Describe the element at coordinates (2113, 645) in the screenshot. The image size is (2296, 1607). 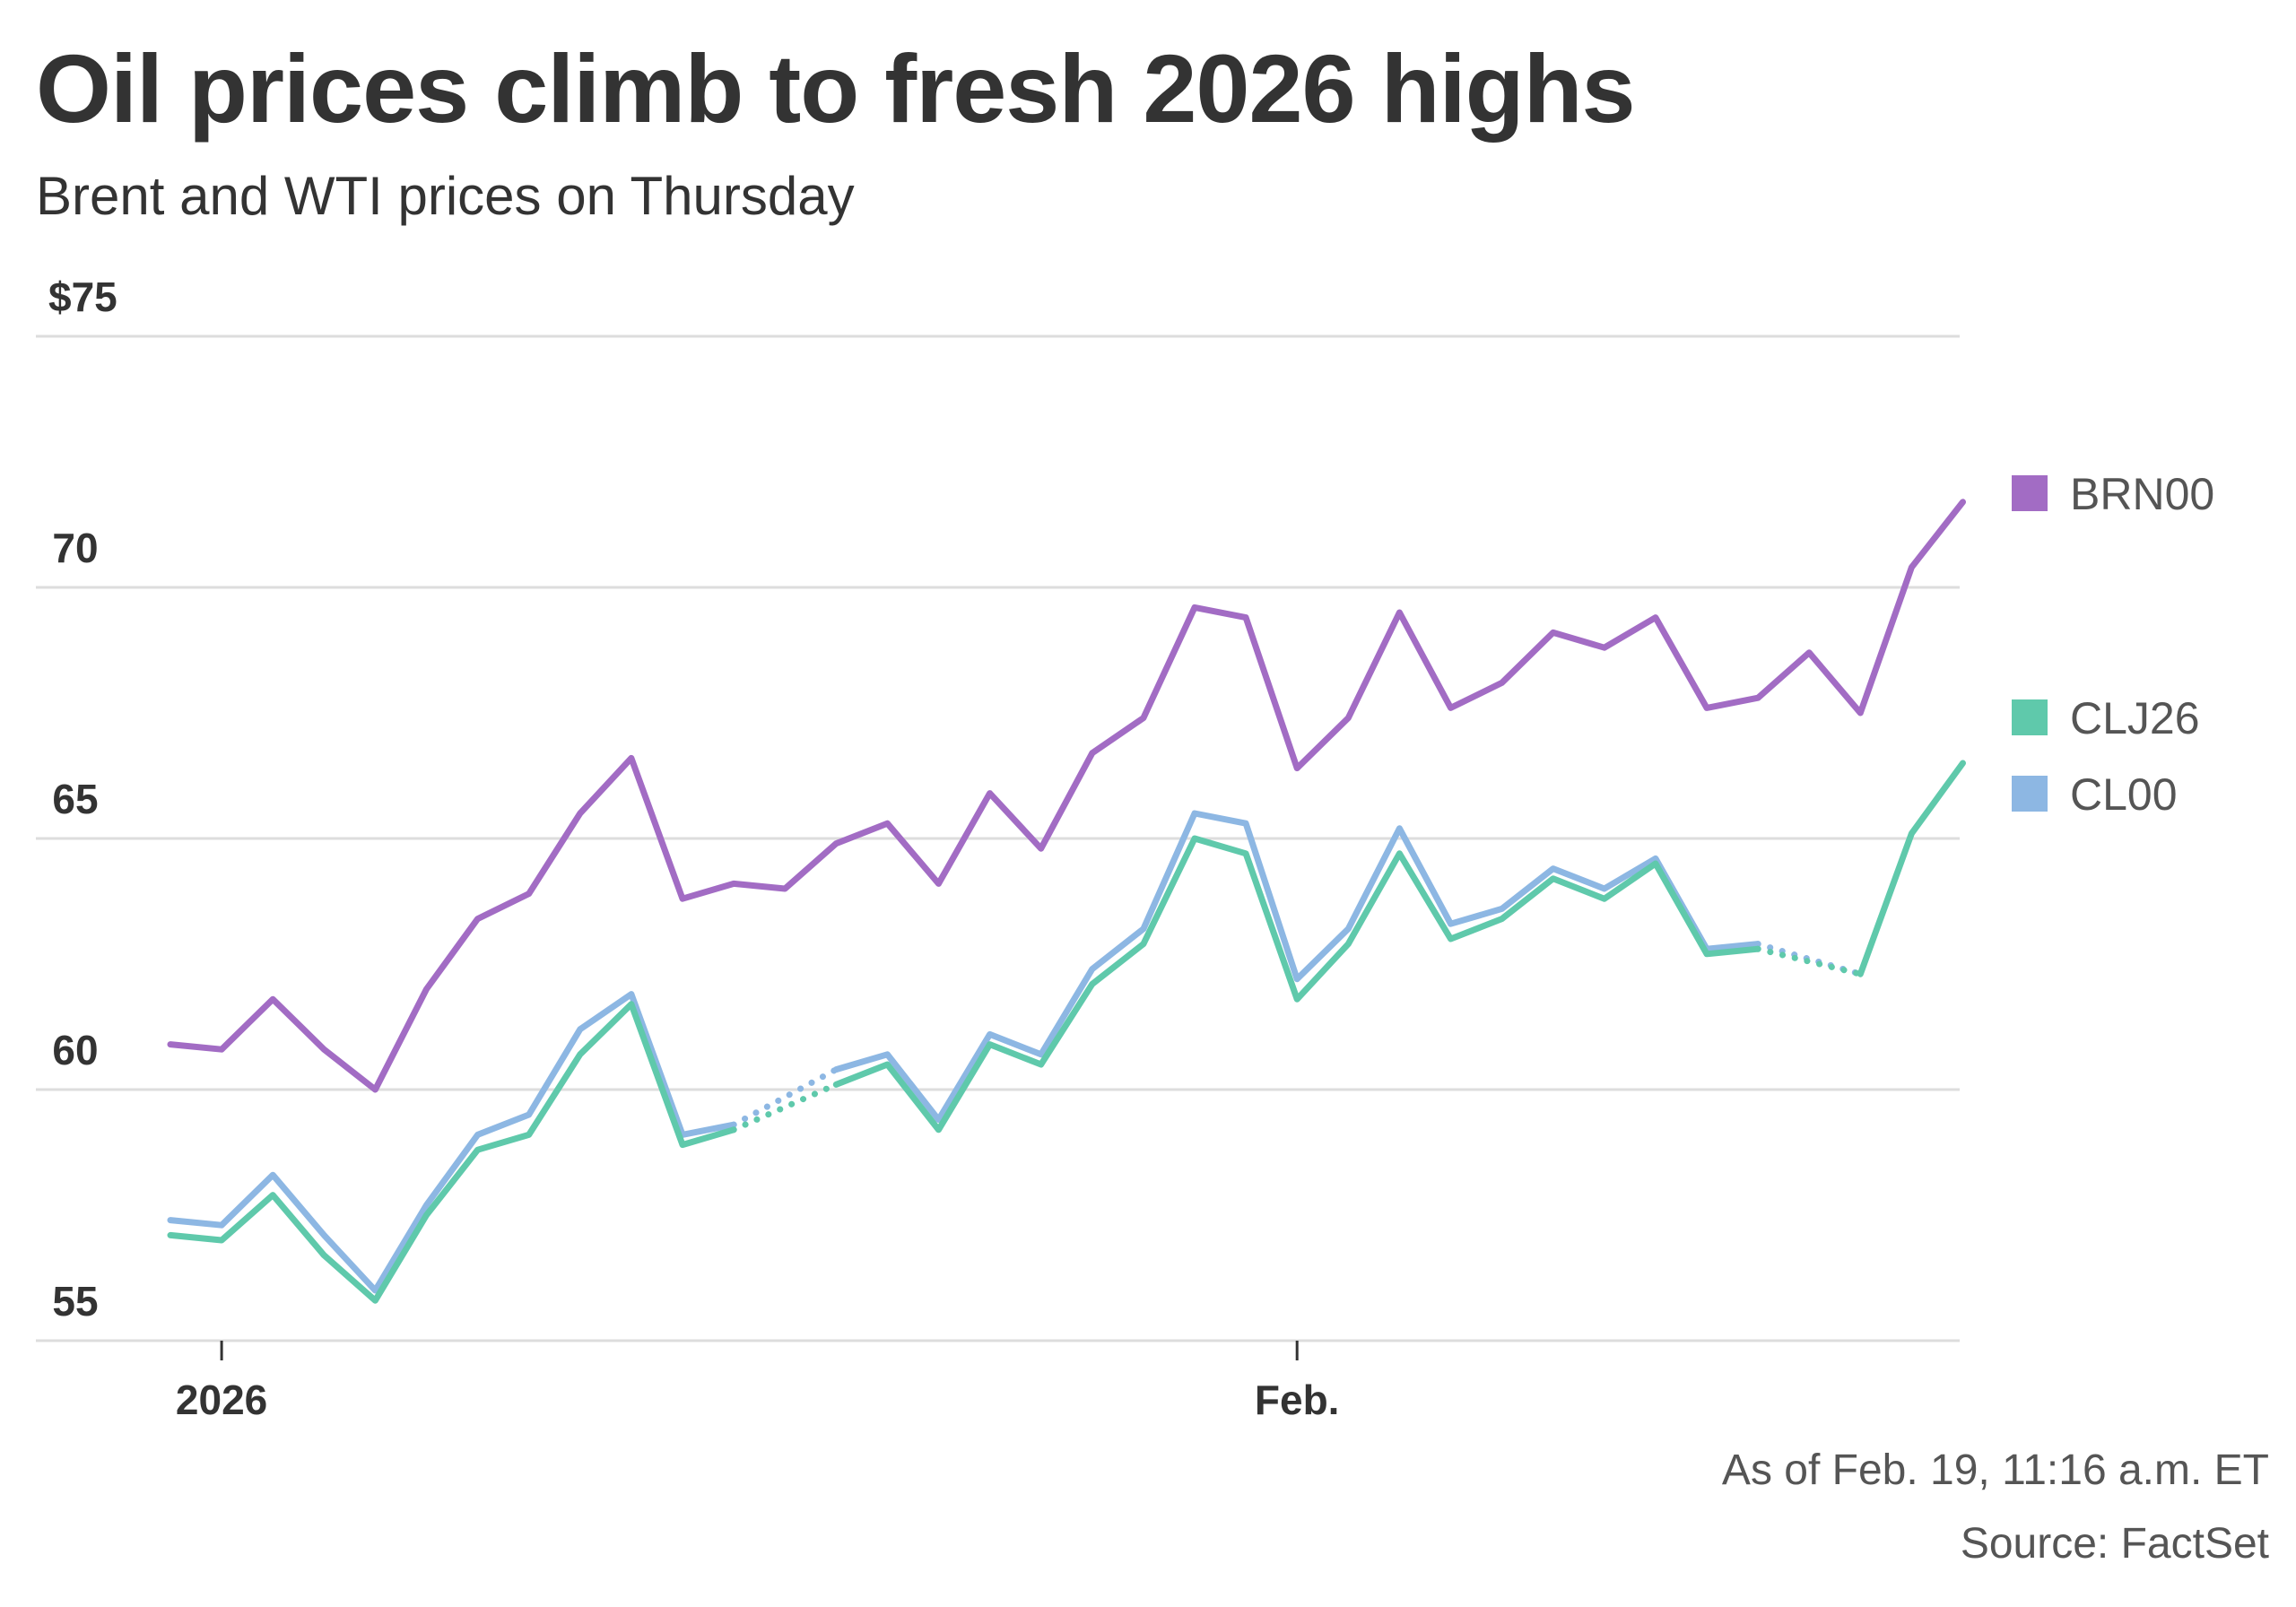
I see `legend: BRN00 CLJ26 CL00` at that location.